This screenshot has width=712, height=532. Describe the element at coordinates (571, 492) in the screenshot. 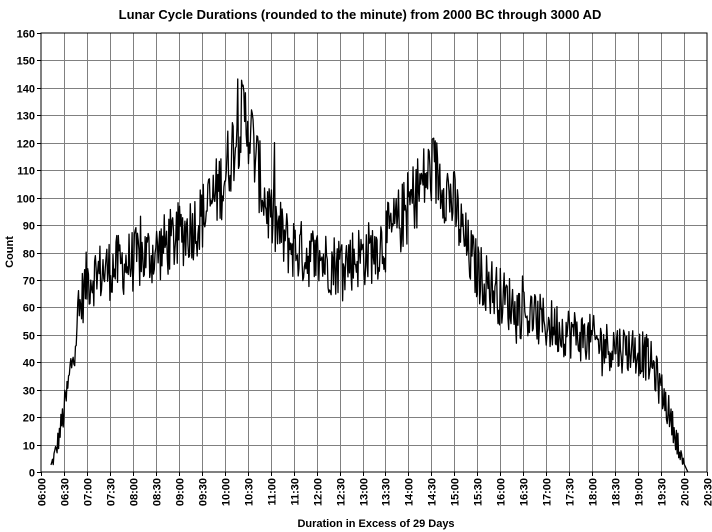

I see `x-tick-label: 17:30` at that location.